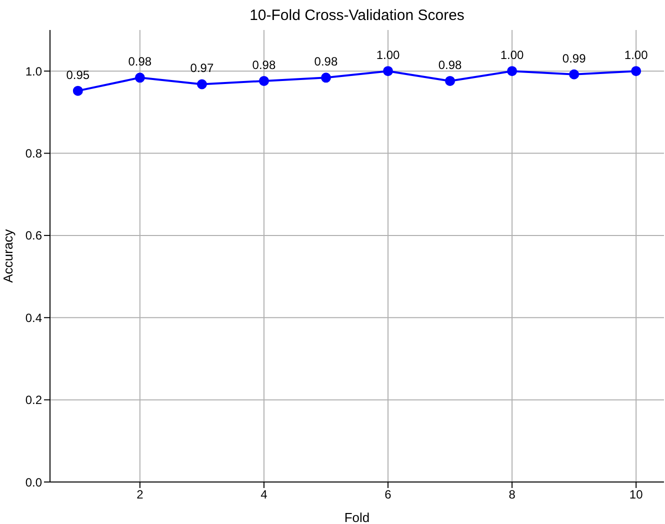 The width and height of the screenshot is (665, 524). I want to click on y-tick-label: 1.0, so click(33, 71).